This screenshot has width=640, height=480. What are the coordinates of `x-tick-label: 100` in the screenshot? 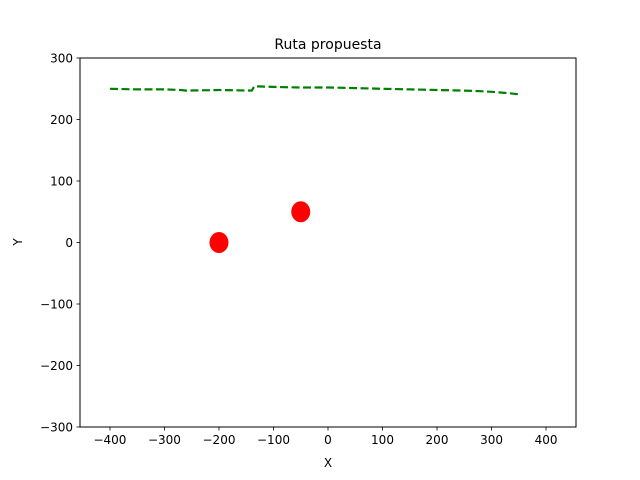 It's located at (382, 440).